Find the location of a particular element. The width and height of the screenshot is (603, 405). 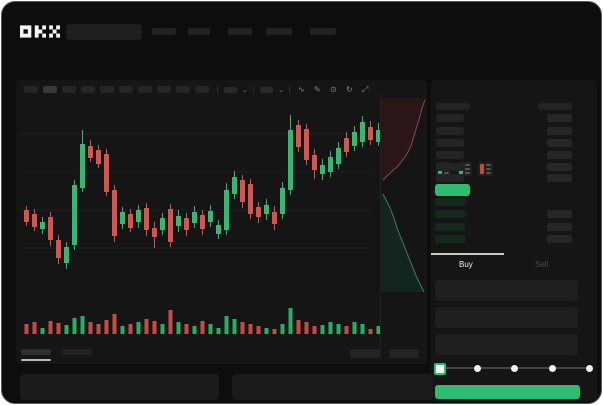

indicator-selector is located at coordinates (230, 90).